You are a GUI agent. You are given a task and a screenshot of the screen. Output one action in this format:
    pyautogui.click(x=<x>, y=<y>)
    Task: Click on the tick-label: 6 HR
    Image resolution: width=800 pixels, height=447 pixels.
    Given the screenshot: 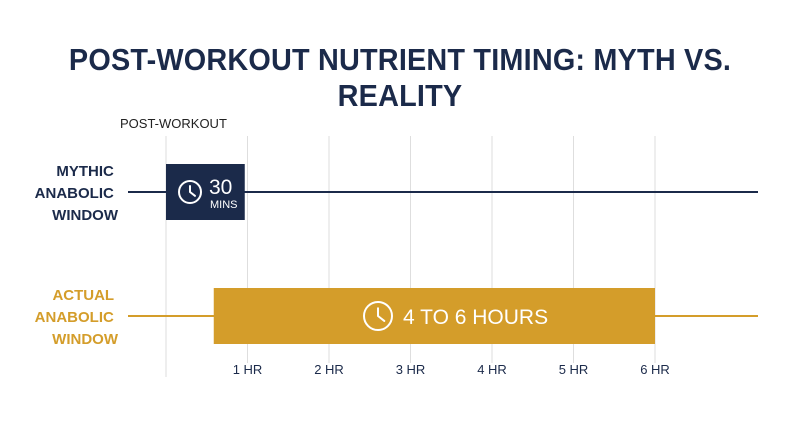 What is the action you would take?
    pyautogui.click(x=655, y=369)
    